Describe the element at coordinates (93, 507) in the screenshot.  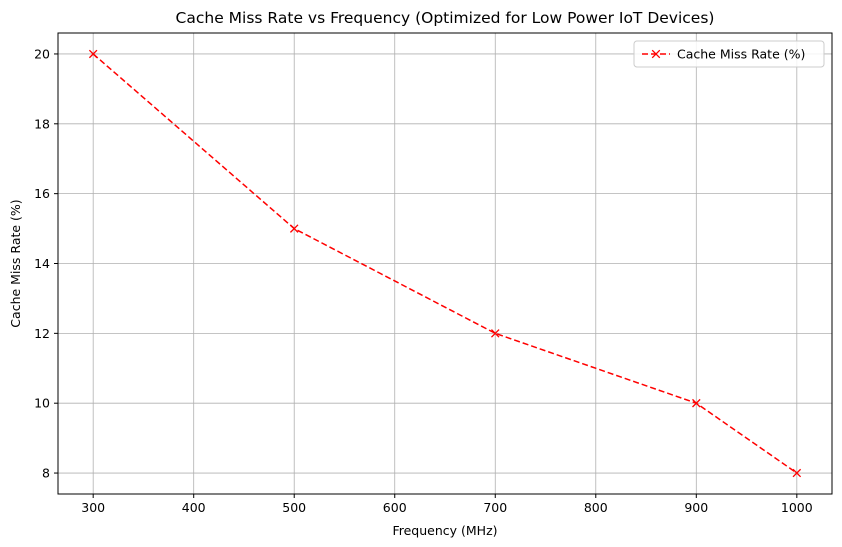
I see `x-tick-label: 300` at that location.